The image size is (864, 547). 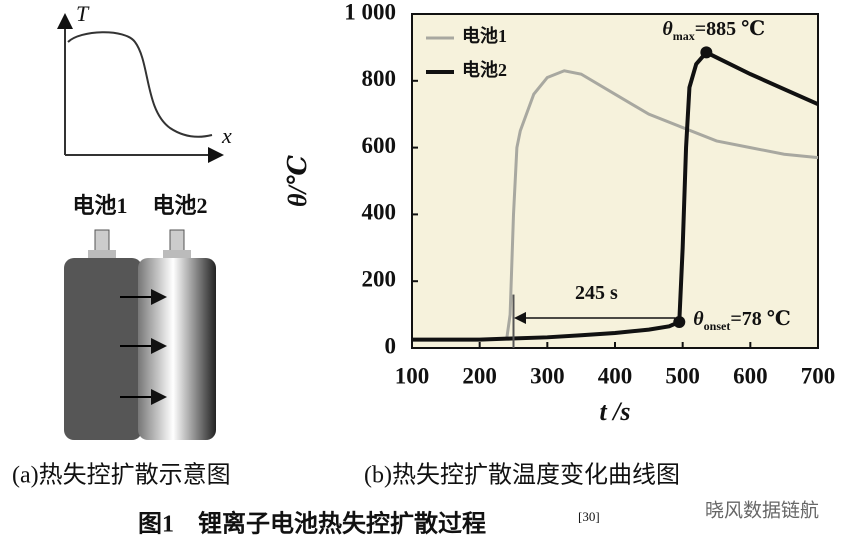 I want to click on y-tick-label: 600, so click(x=379, y=145).